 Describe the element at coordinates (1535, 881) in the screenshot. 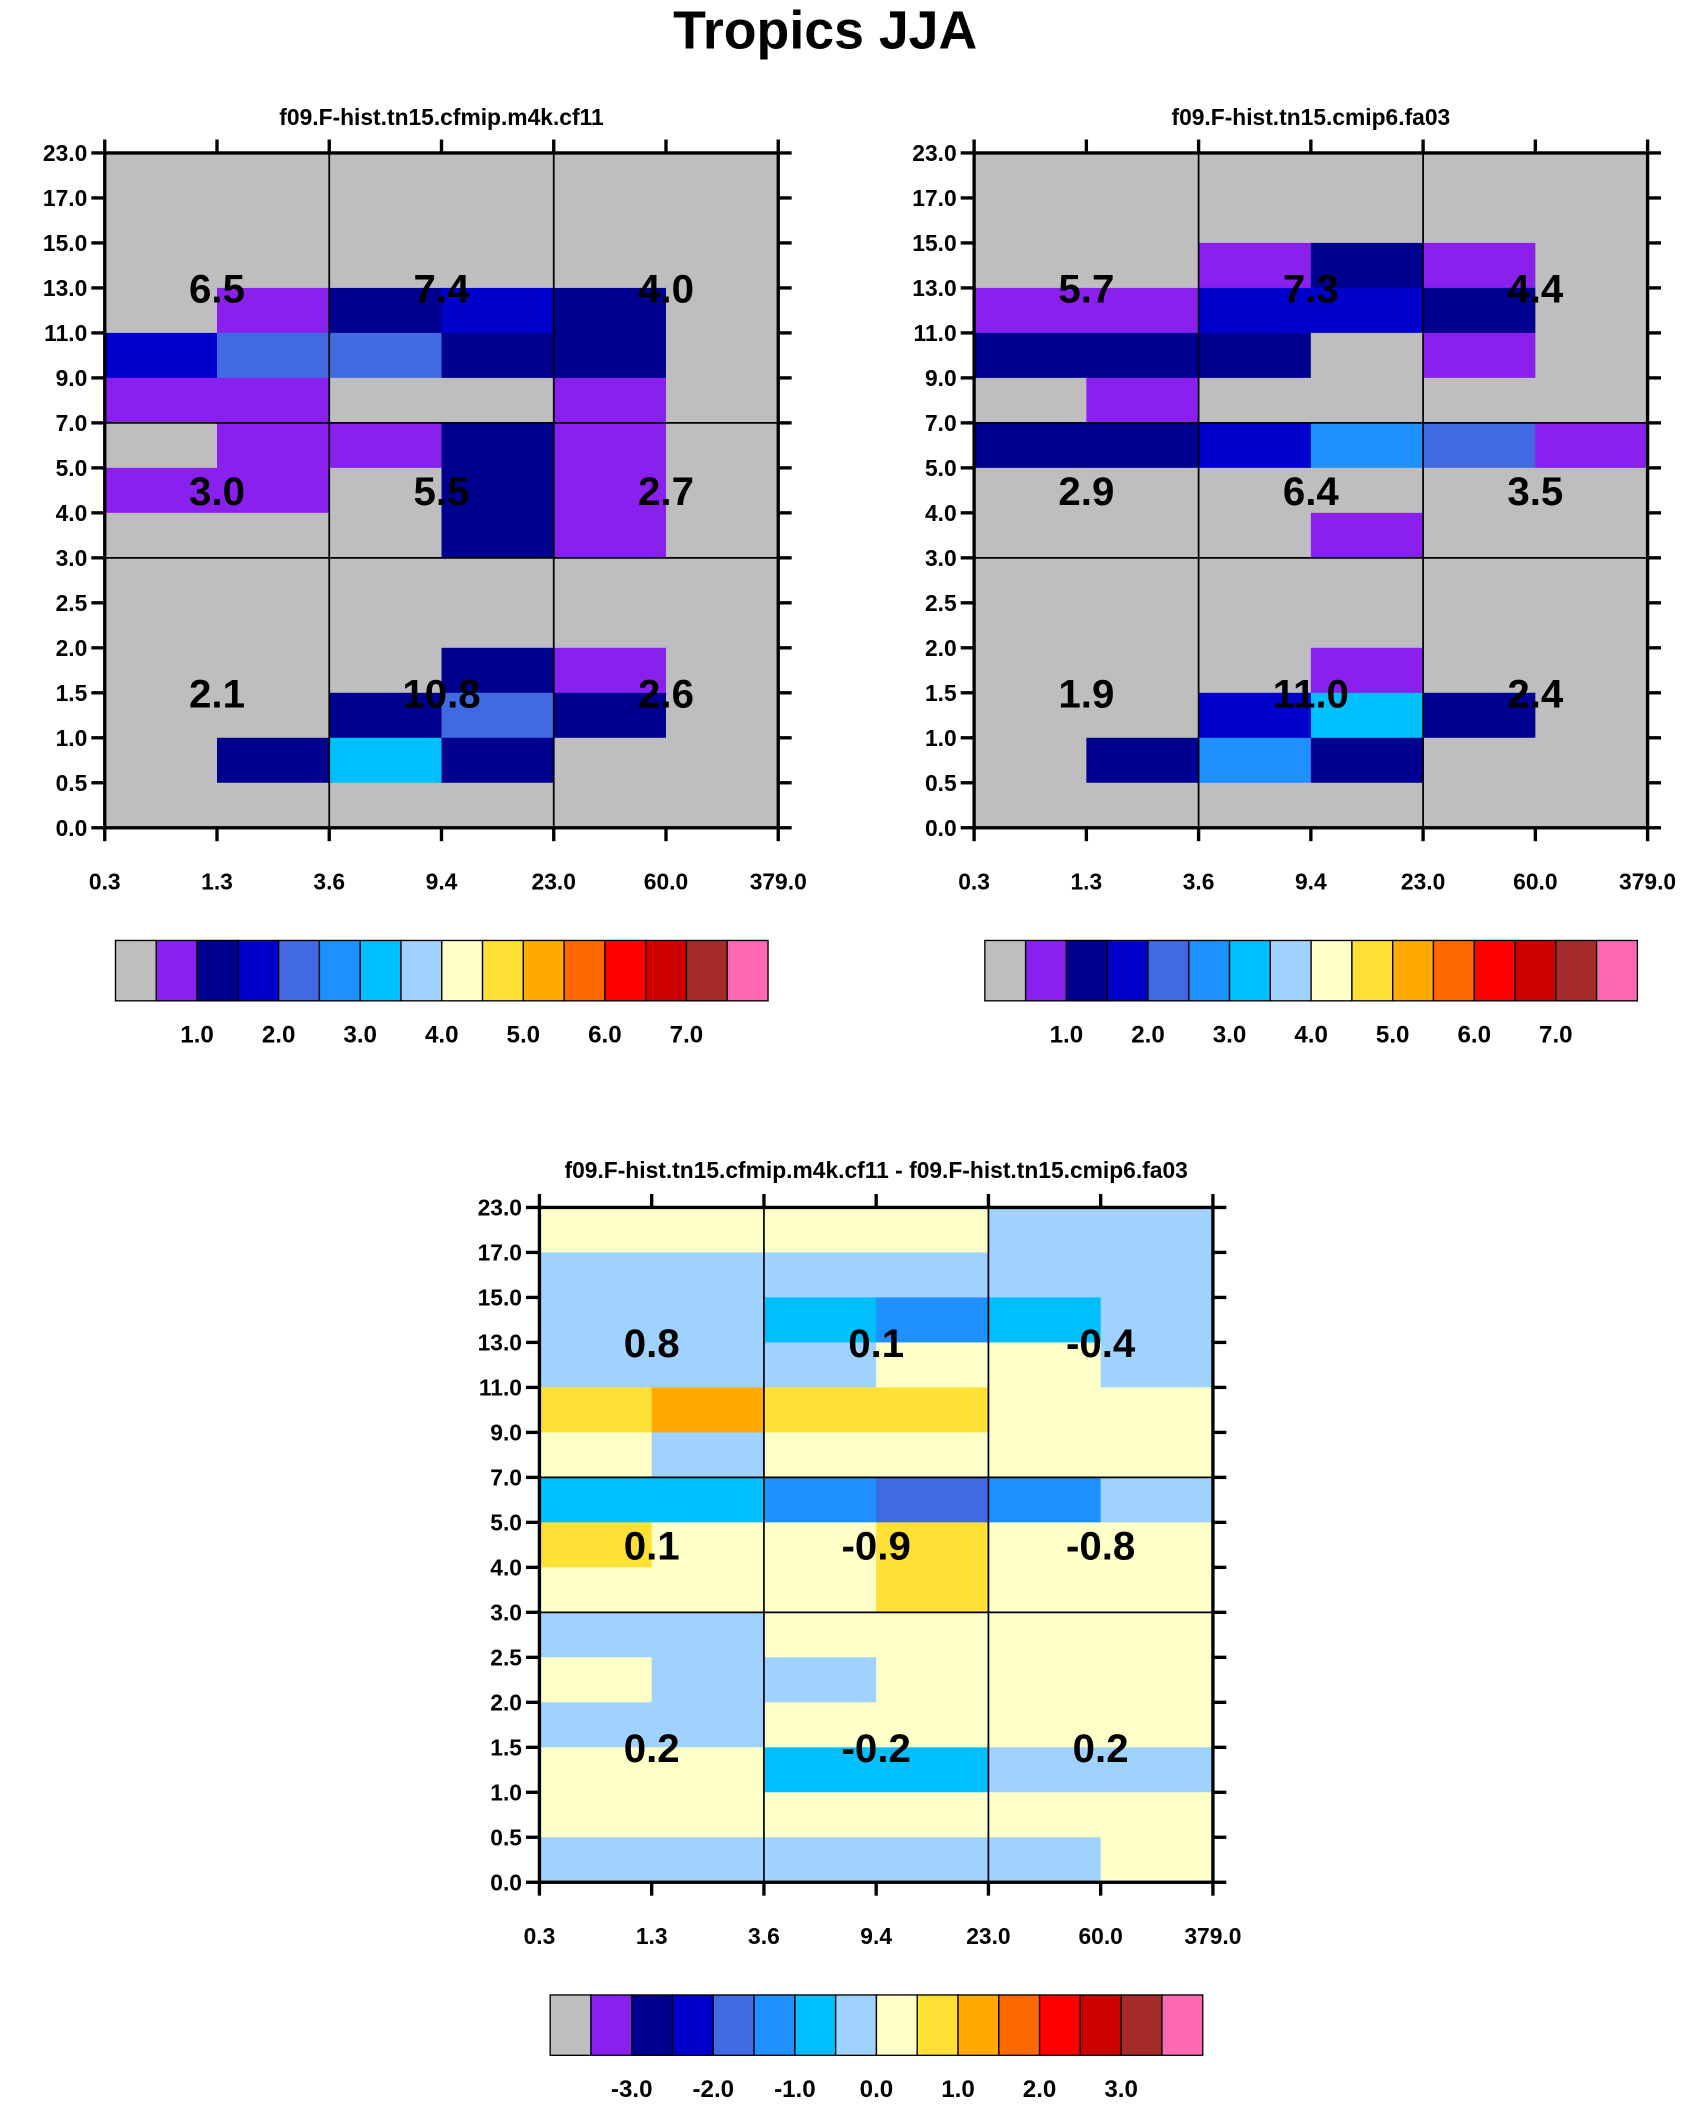

I see `x-tick-label: 60.0` at that location.